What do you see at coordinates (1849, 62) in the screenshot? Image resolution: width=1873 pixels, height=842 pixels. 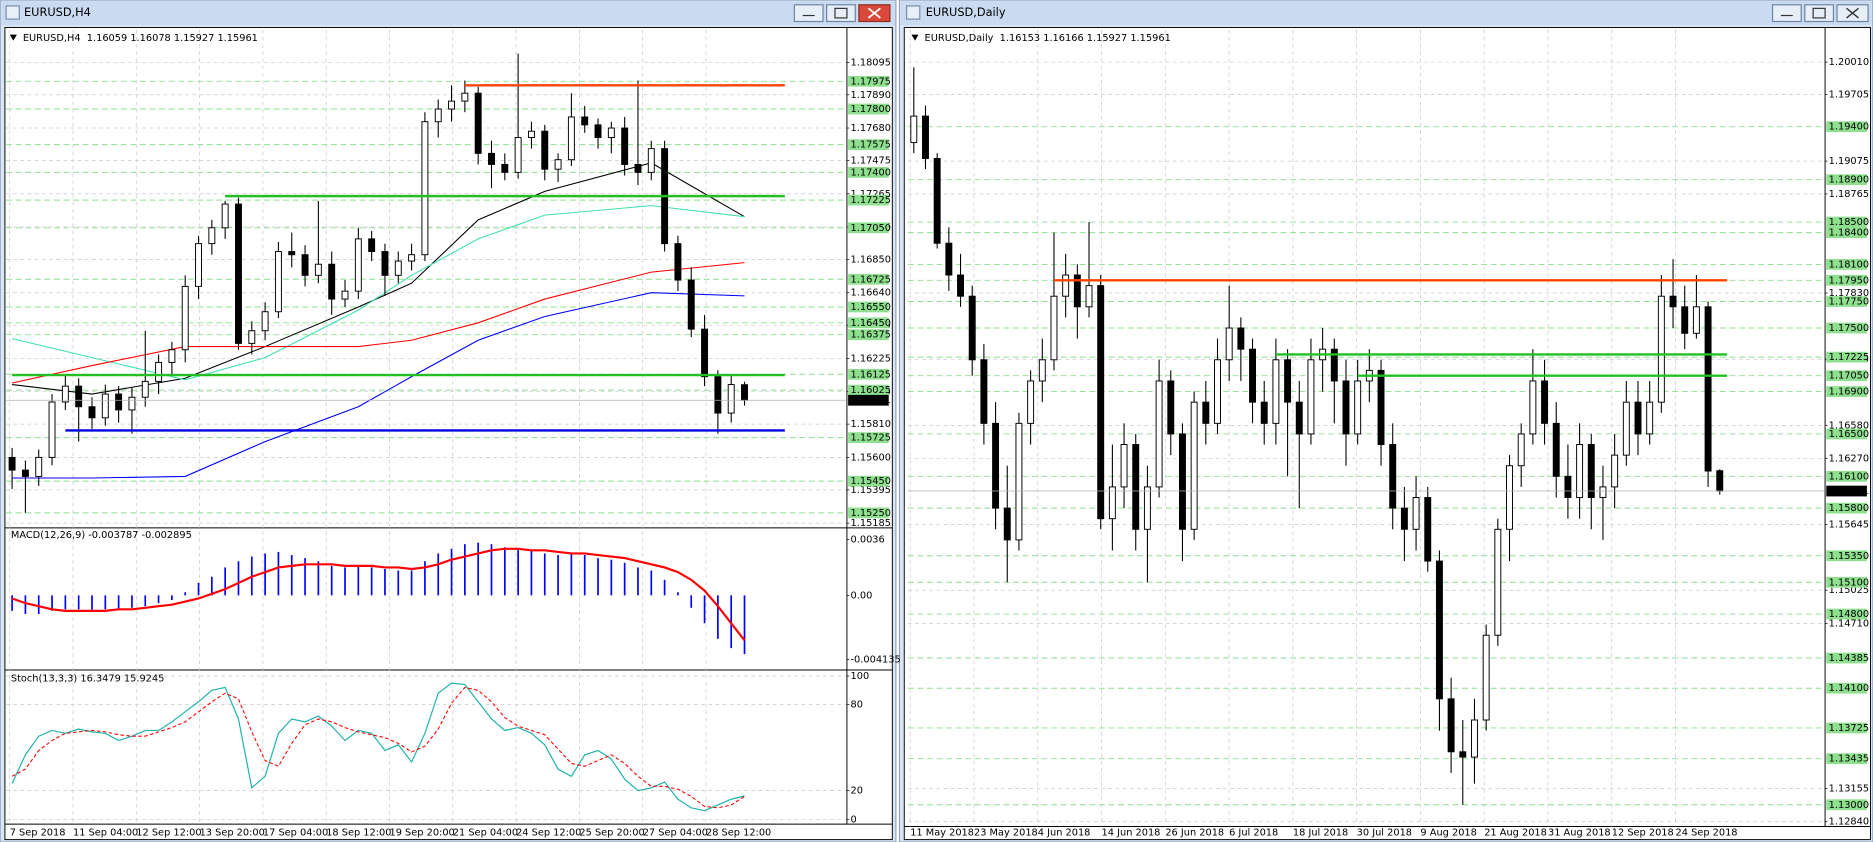 I see `y-tick-label: 1.20010` at bounding box center [1849, 62].